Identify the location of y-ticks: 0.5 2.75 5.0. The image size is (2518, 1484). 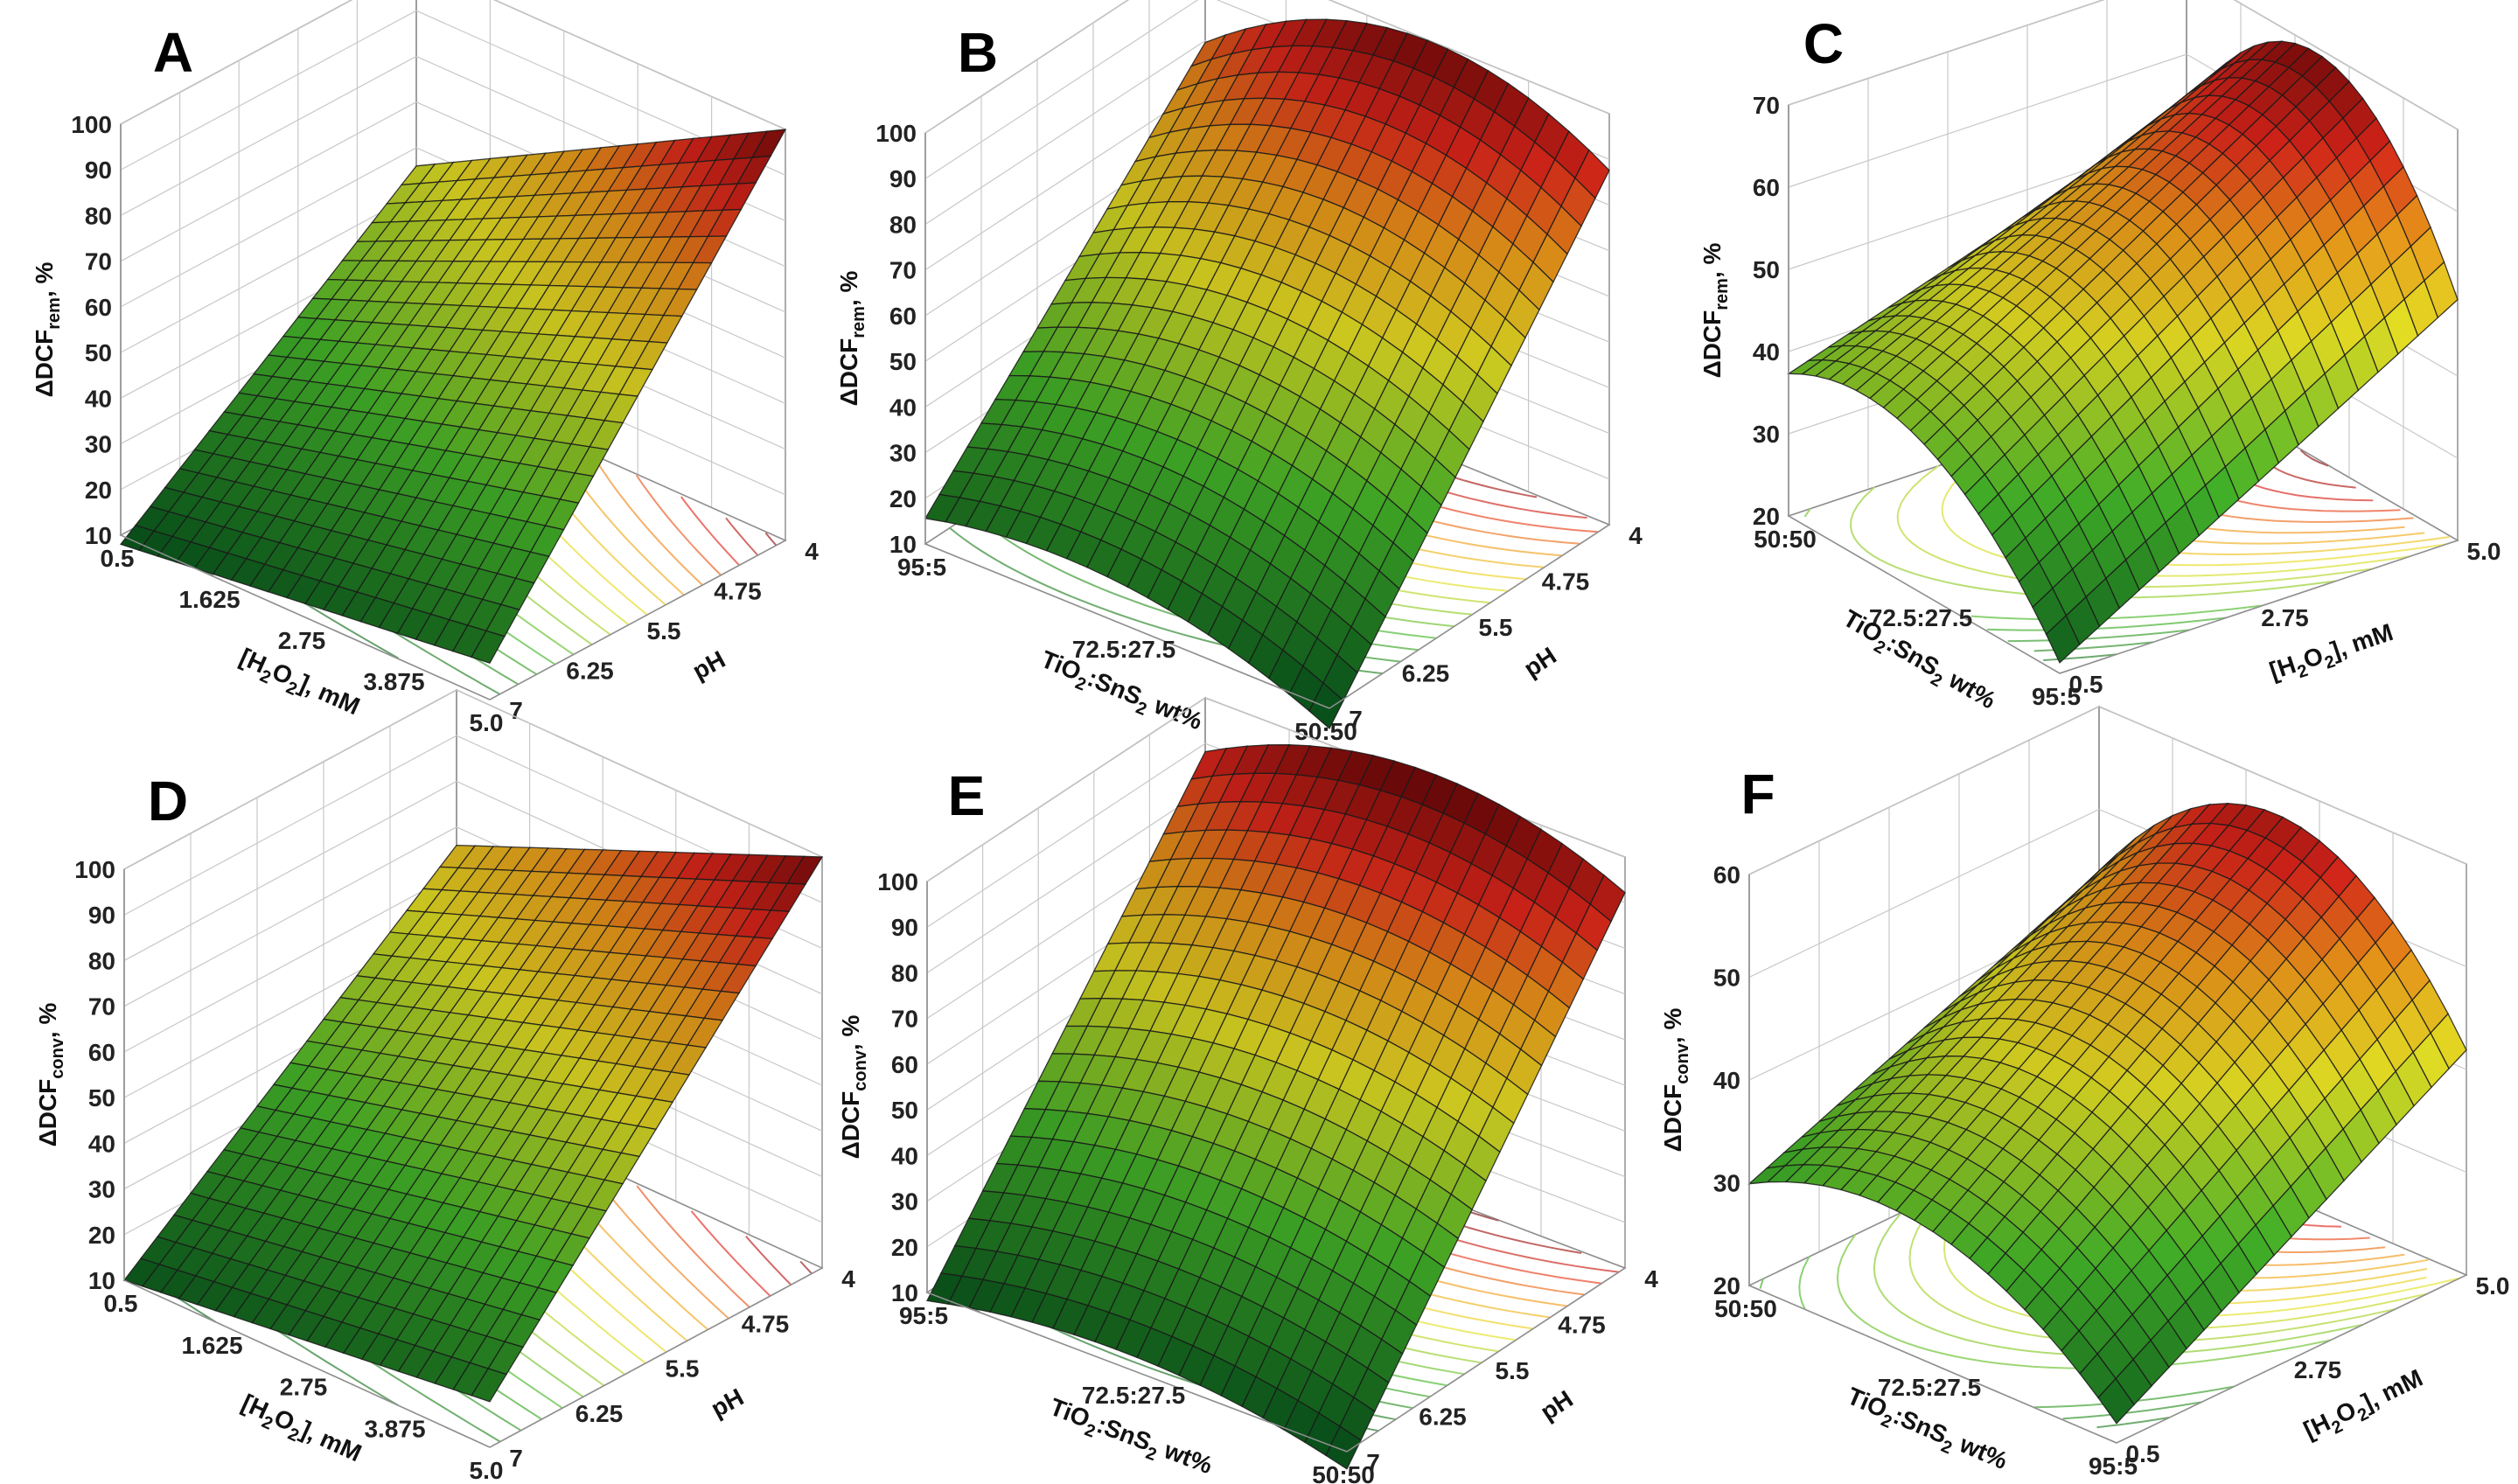
(2318, 1369).